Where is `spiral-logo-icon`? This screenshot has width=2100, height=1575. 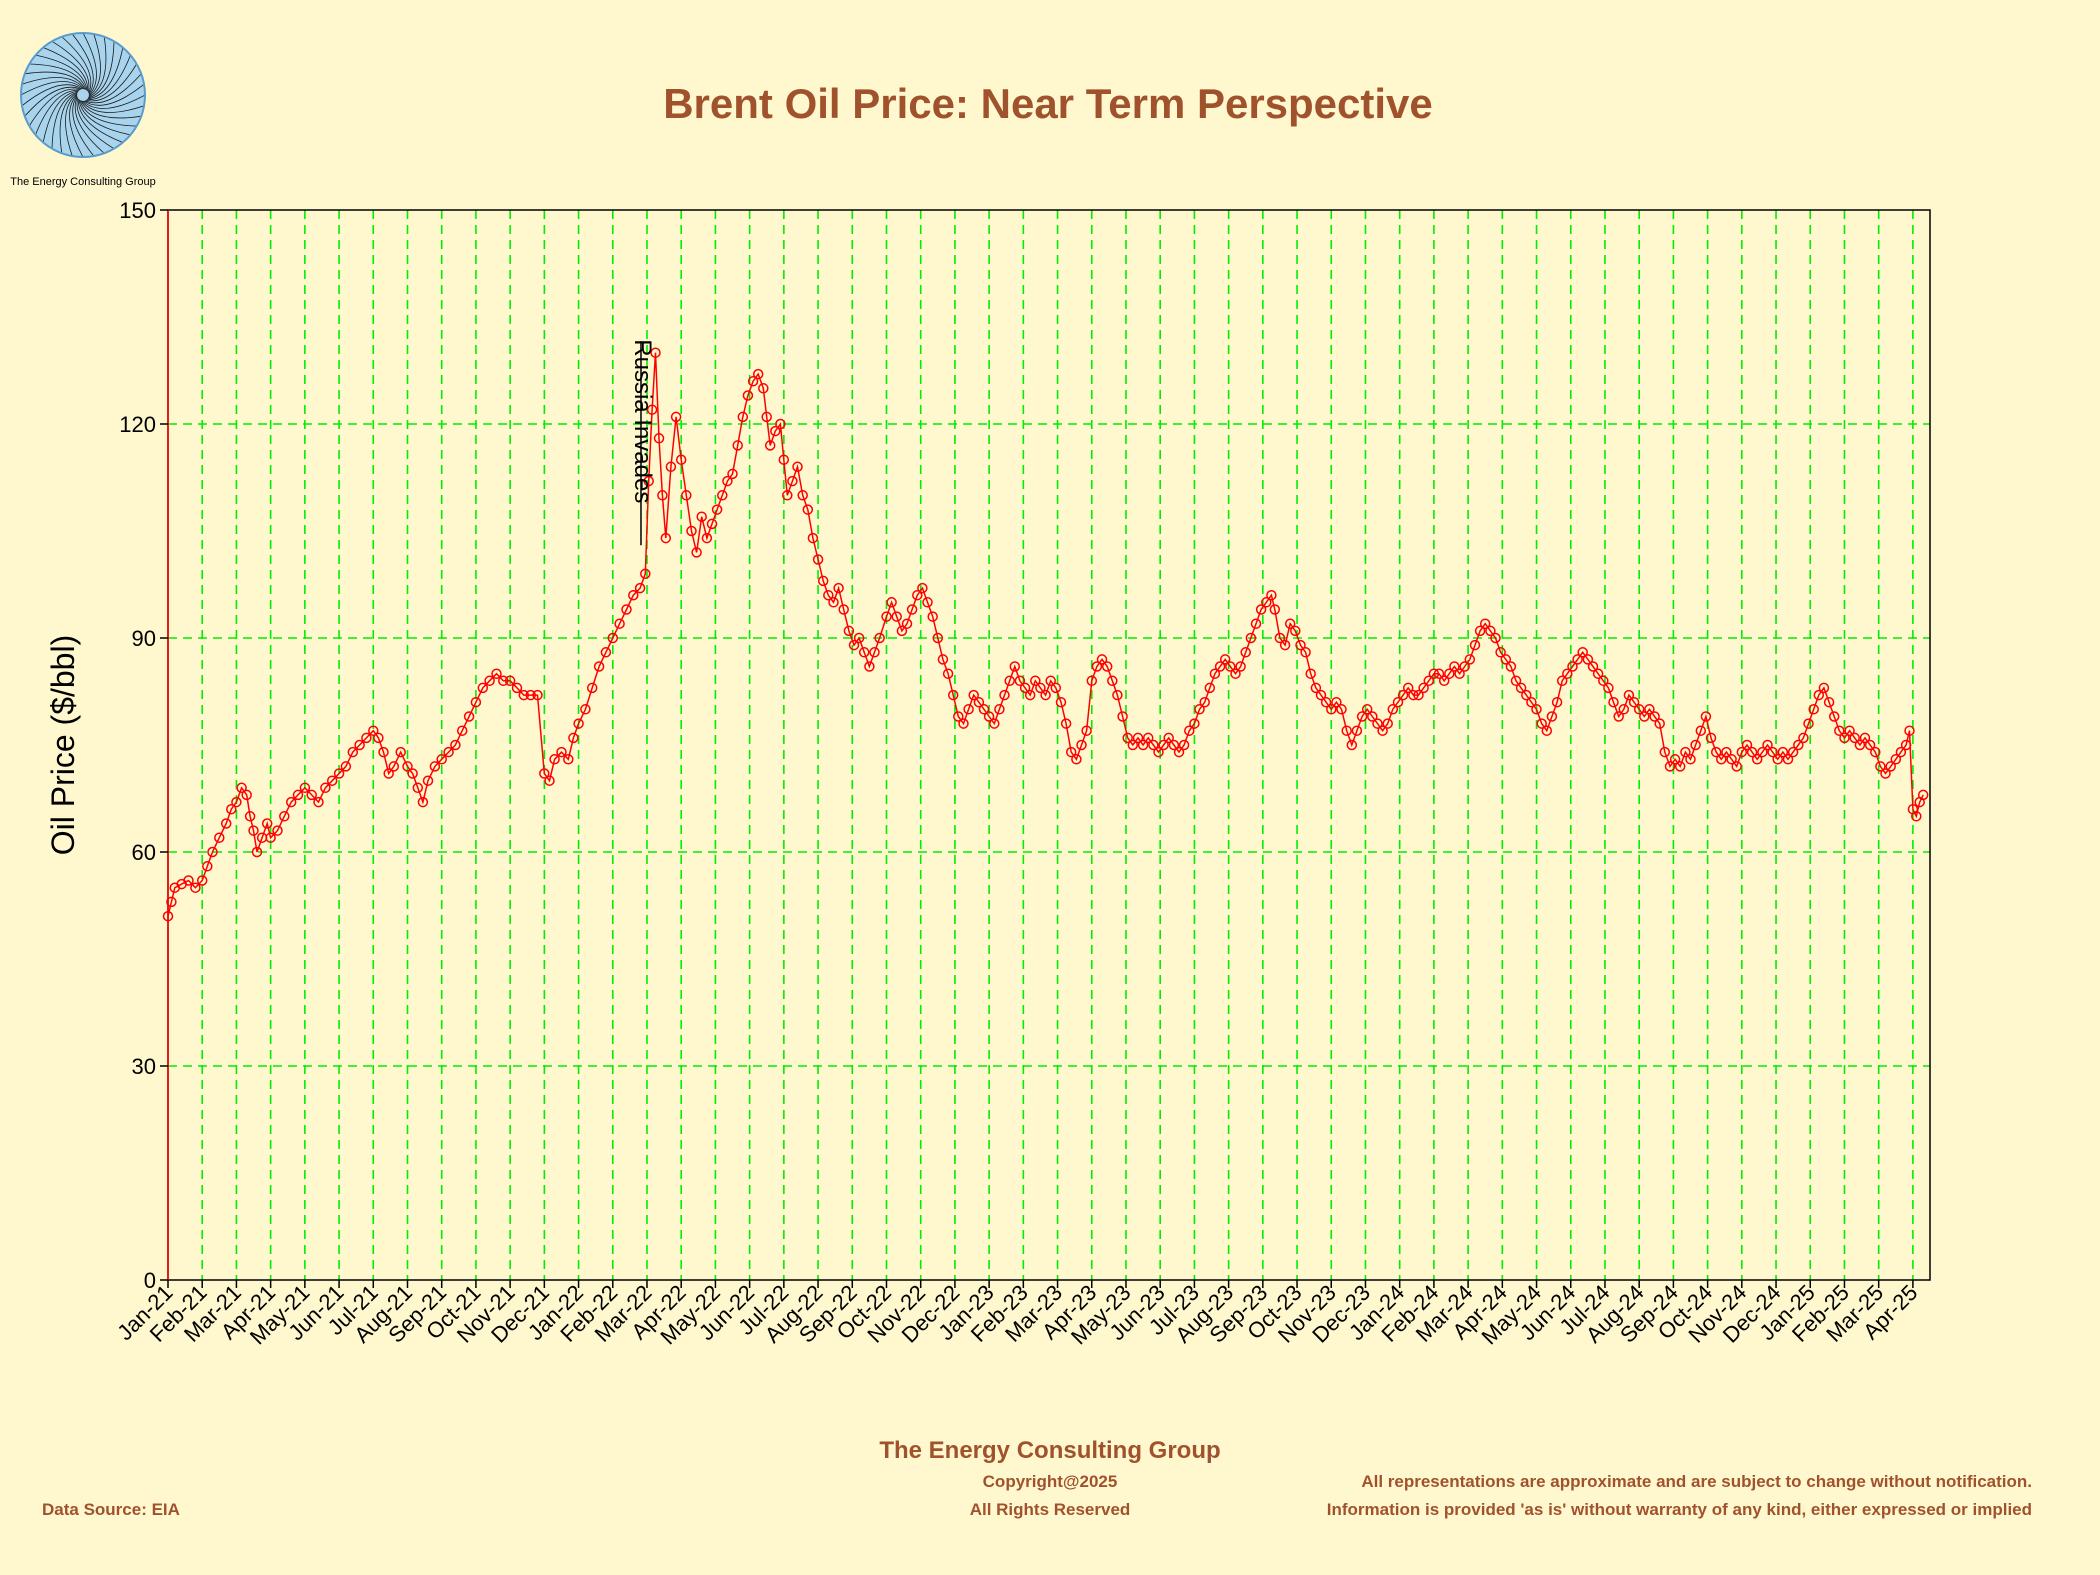 spiral-logo-icon is located at coordinates (83, 95).